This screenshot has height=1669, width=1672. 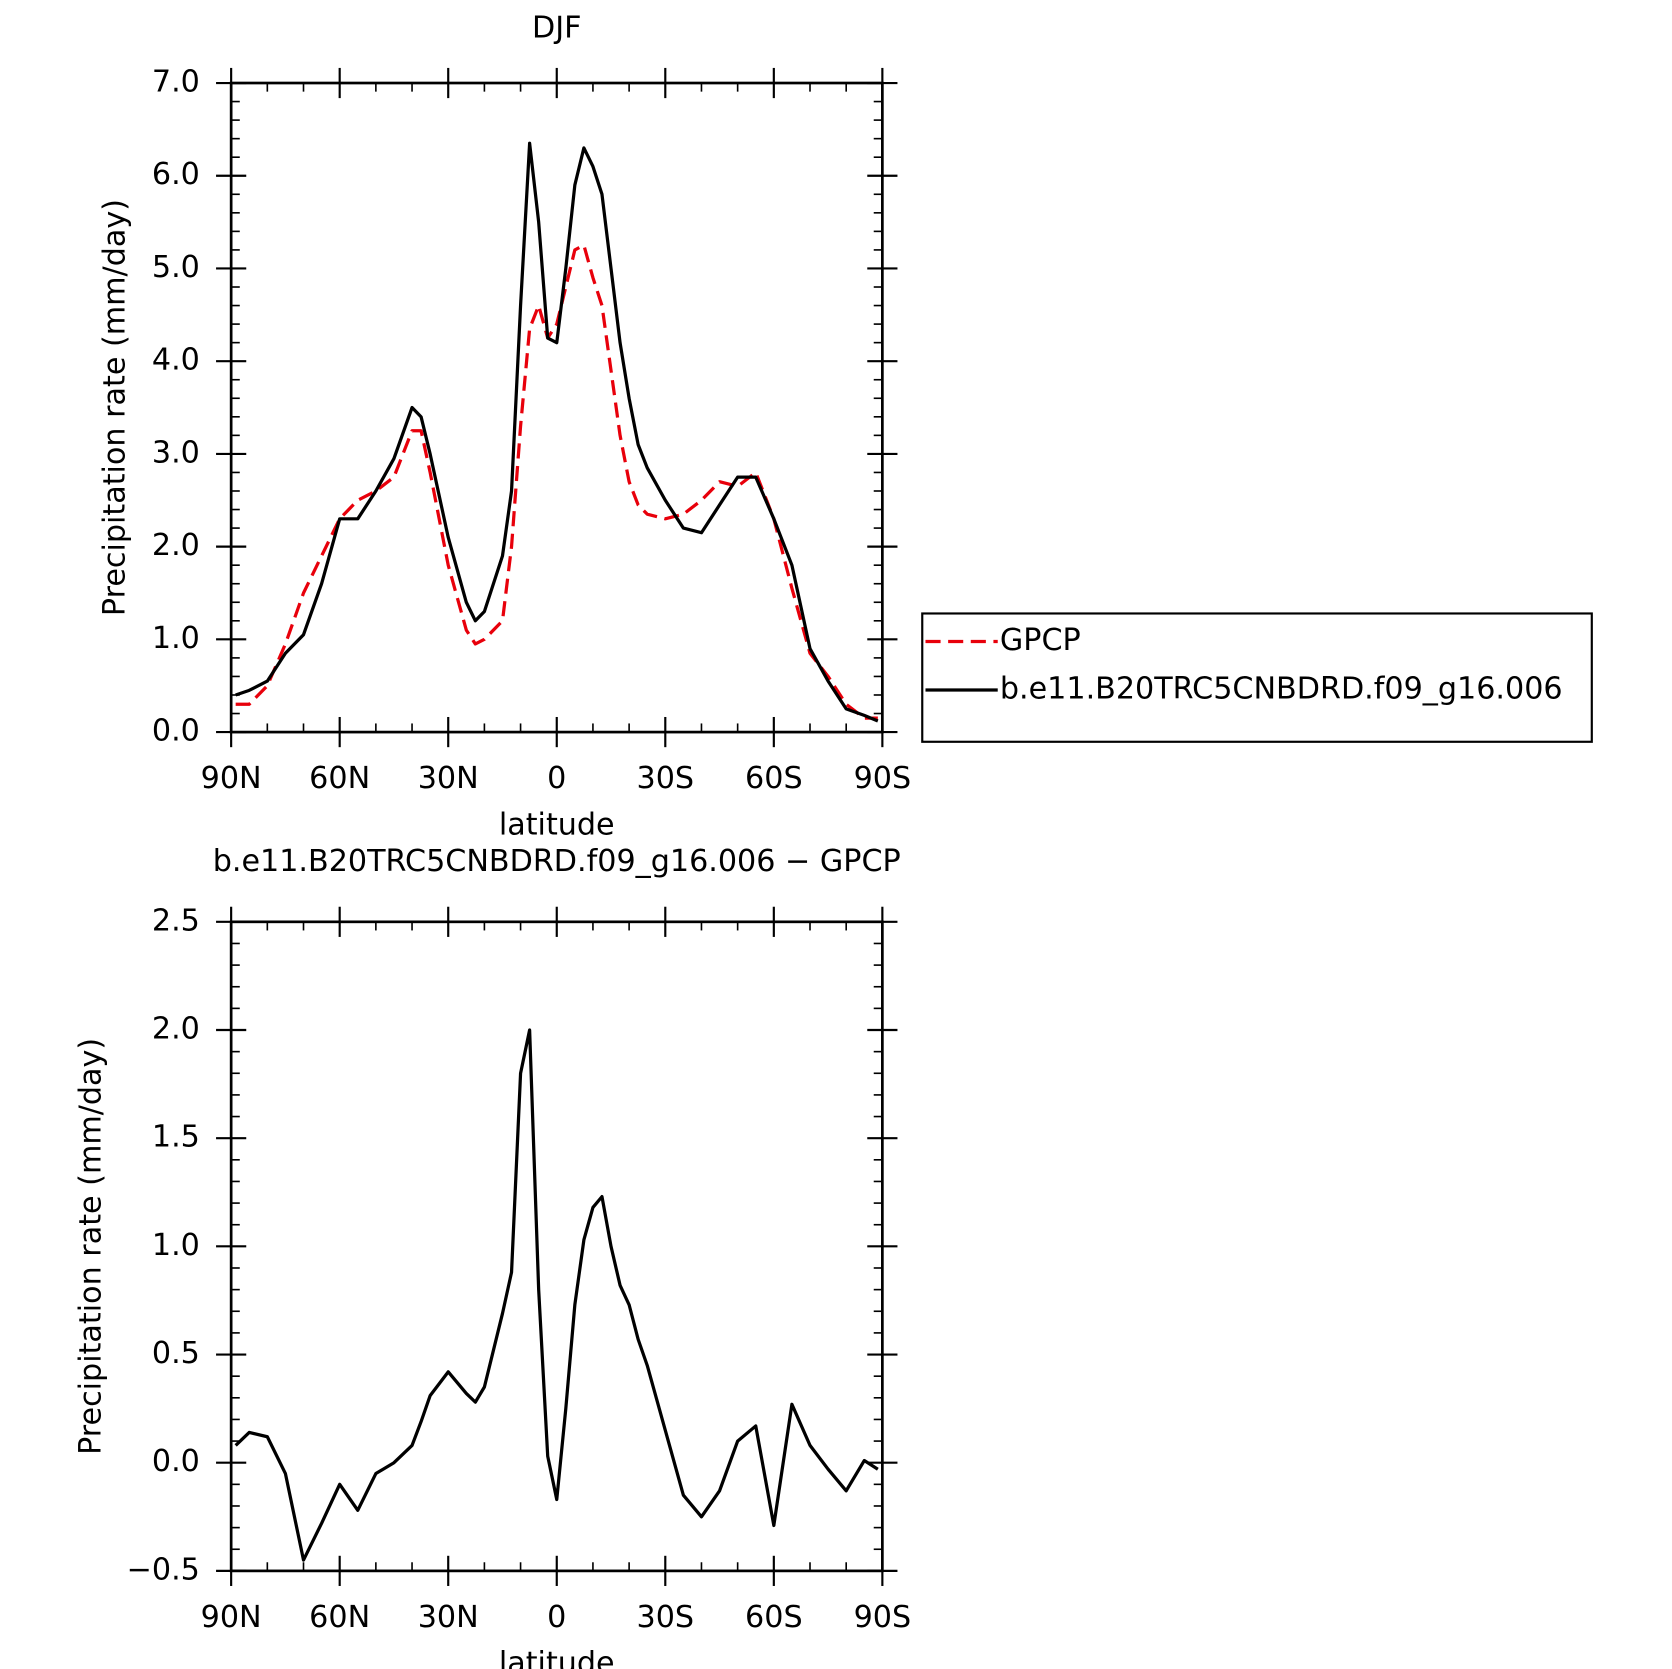 I want to click on y-tick-label: 5.0, so click(x=176, y=267).